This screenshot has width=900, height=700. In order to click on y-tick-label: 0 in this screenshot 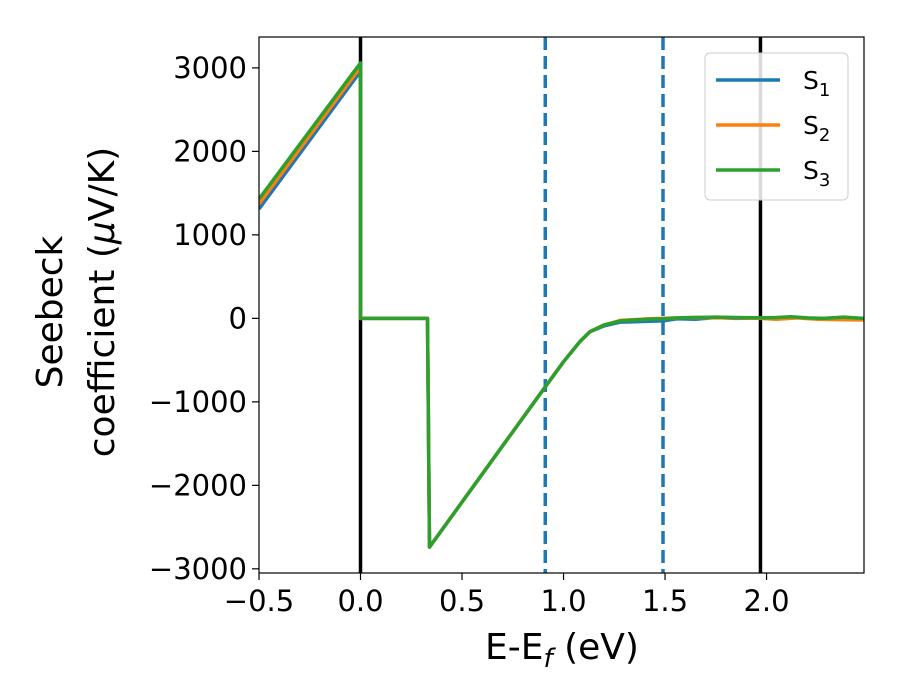, I will do `click(238, 318)`.